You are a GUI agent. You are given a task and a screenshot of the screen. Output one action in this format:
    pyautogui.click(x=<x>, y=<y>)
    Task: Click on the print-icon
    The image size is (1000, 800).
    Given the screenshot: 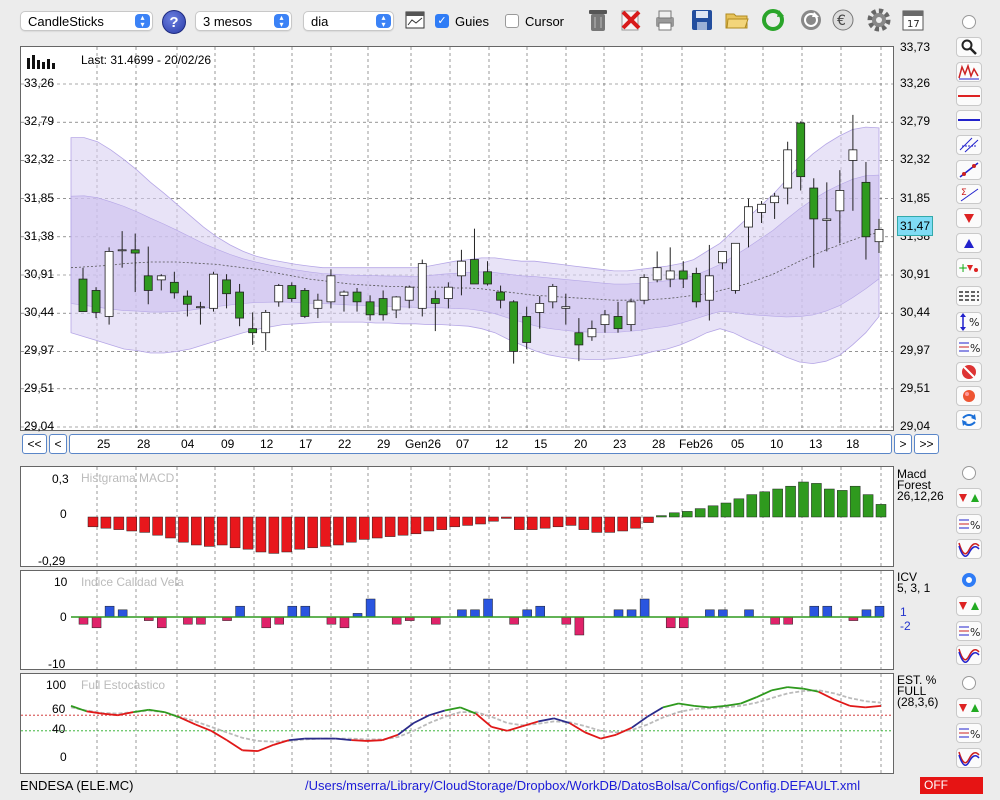 What is the action you would take?
    pyautogui.click(x=665, y=20)
    